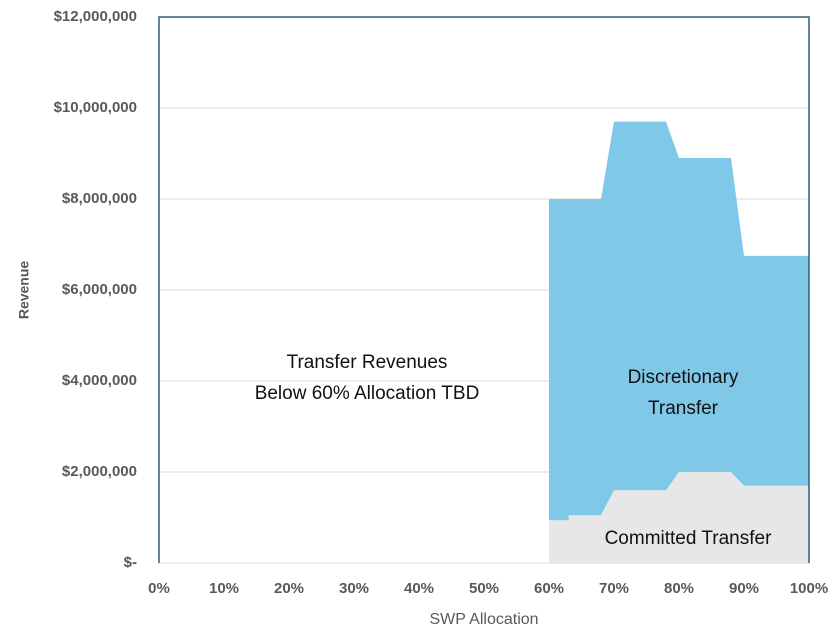  What do you see at coordinates (95, 107) in the screenshot?
I see `y-tick-label: $10,000,000` at bounding box center [95, 107].